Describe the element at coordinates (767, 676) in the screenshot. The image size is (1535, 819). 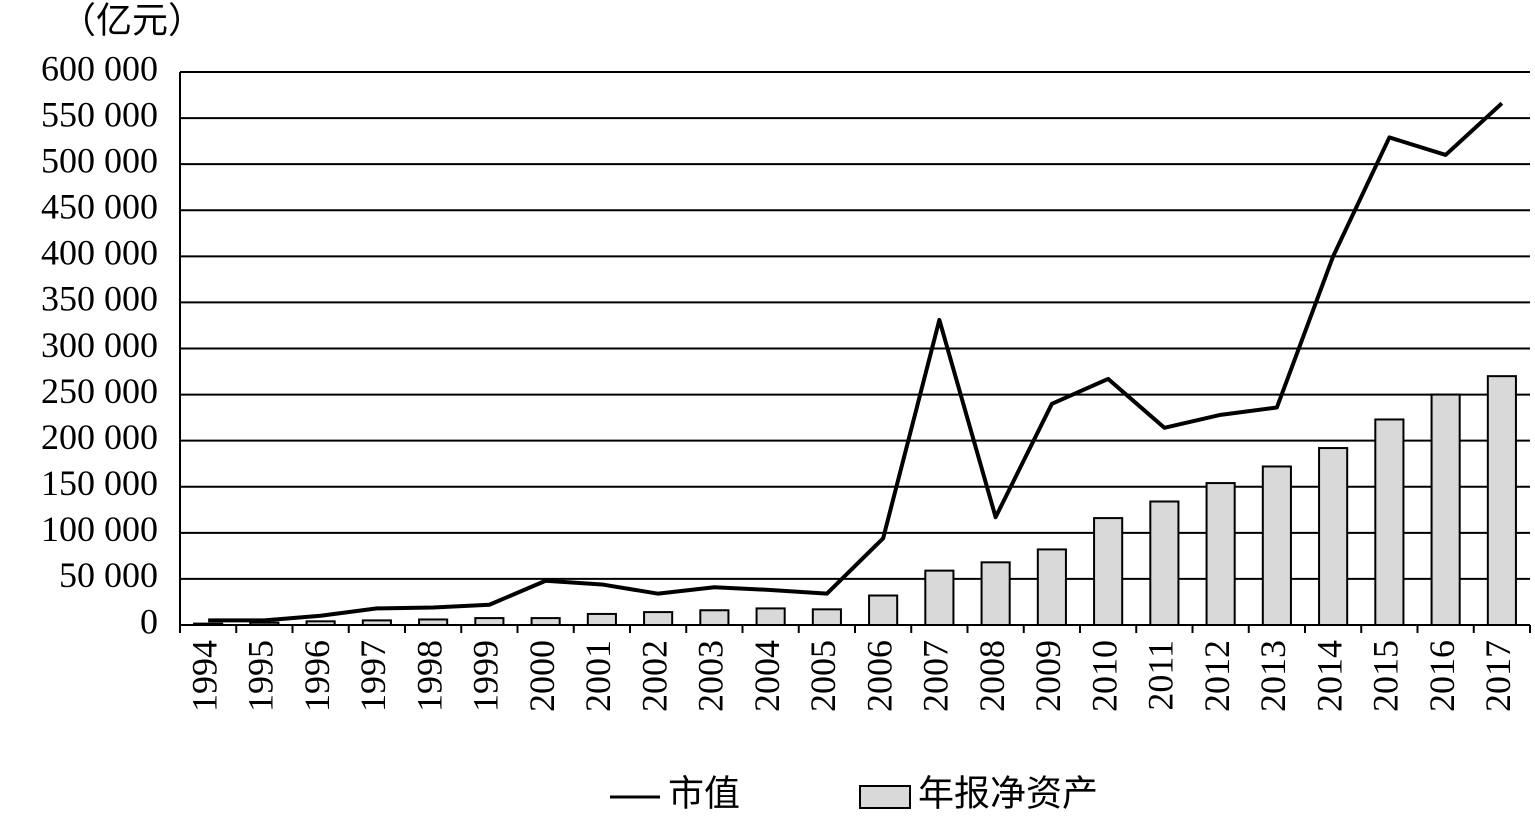
I see `x-tick-label: 2004` at that location.